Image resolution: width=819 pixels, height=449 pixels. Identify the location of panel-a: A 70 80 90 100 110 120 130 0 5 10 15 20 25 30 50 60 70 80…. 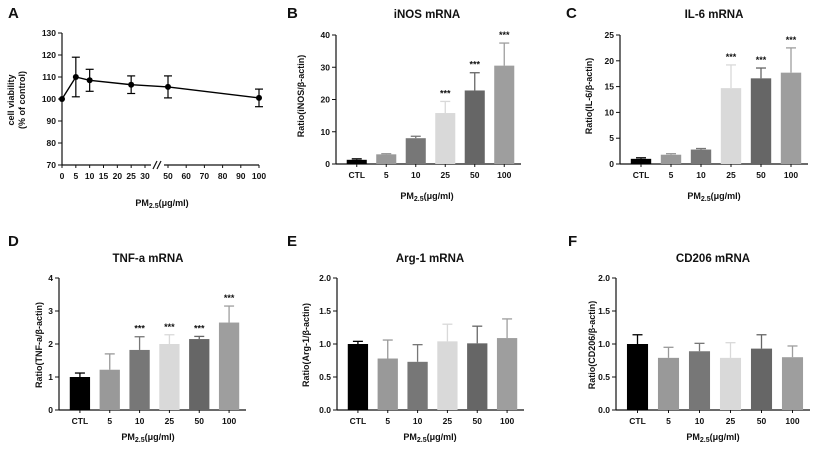
(136, 107).